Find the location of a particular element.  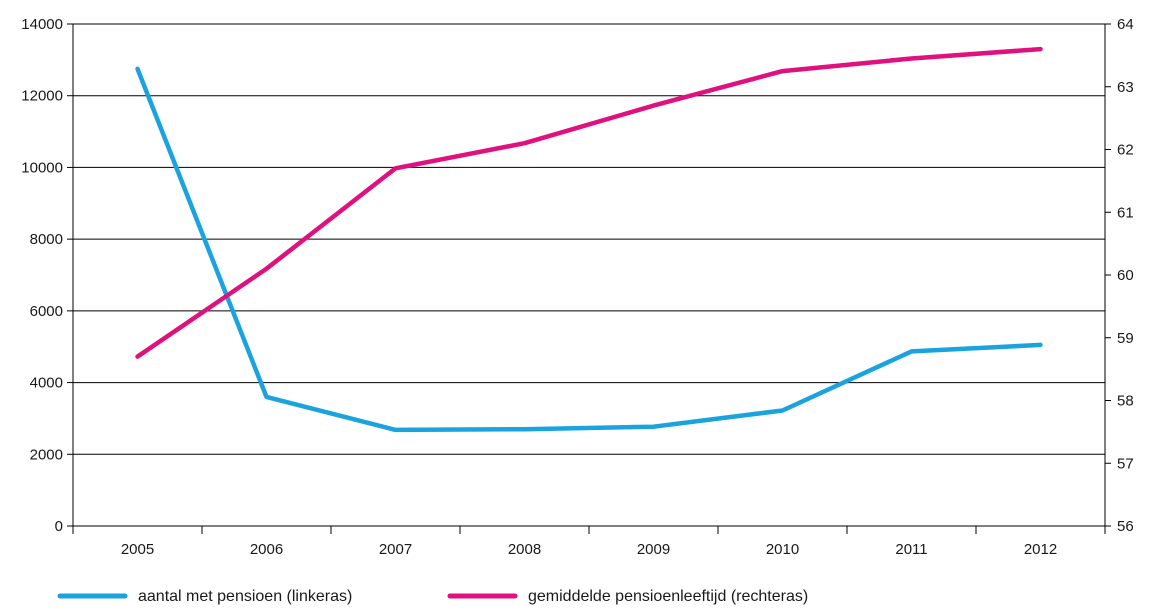

x-tick-label: 2010 is located at coordinates (782, 549).